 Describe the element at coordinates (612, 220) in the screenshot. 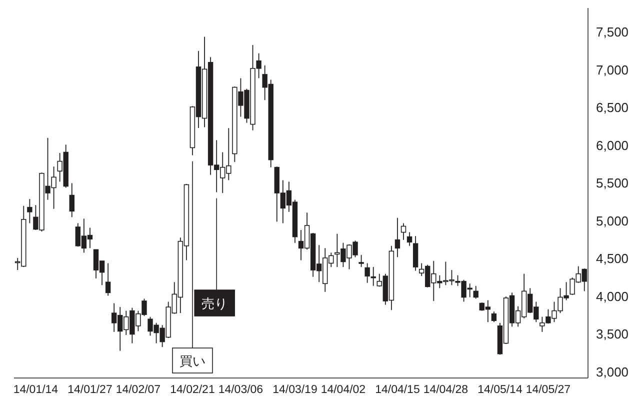

I see `y-tick-label: 5,000` at that location.